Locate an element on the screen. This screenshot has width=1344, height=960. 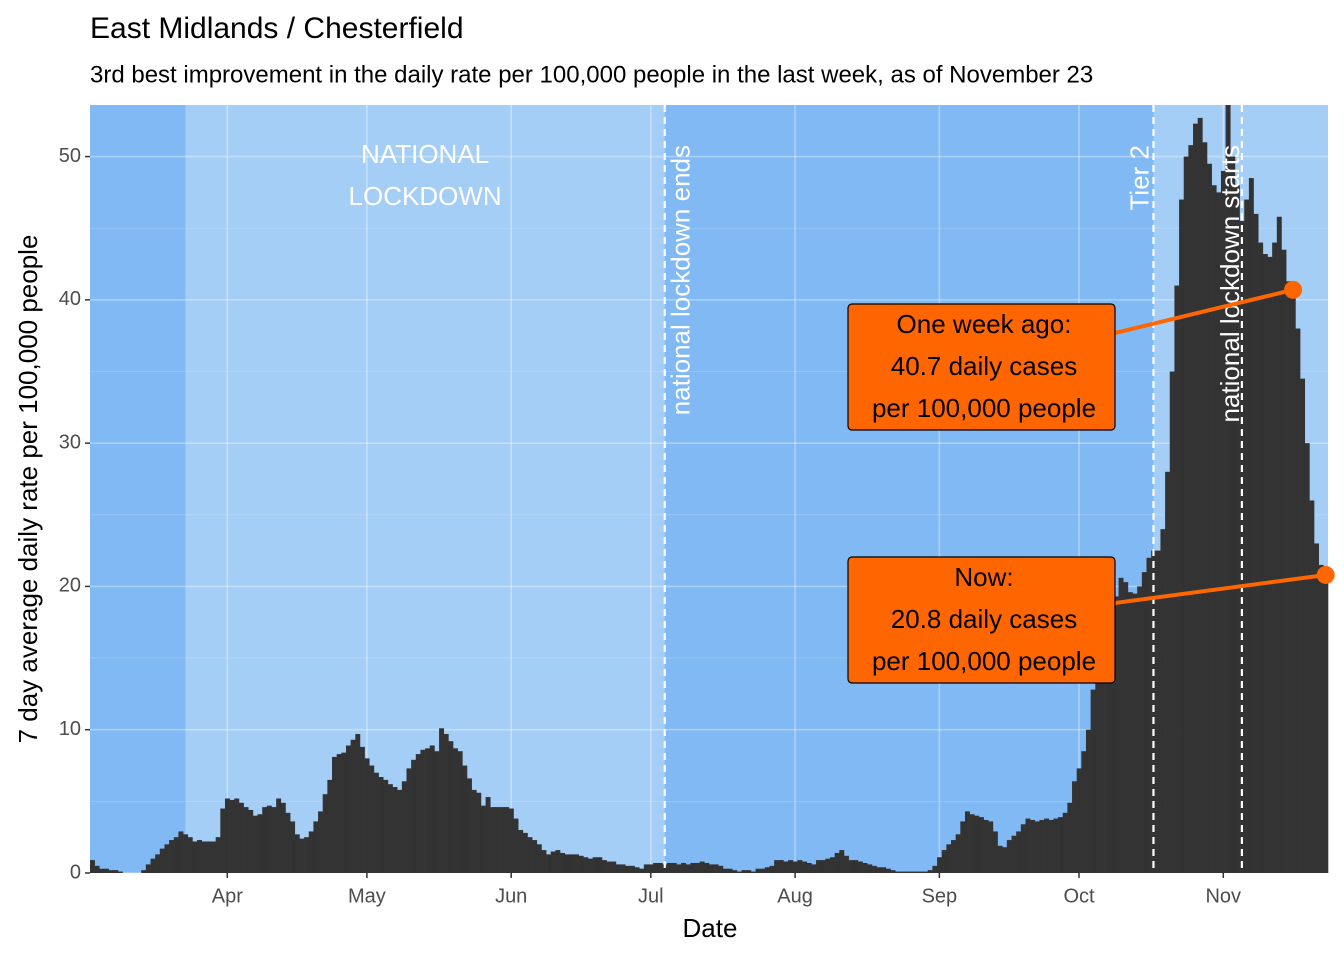
event-label: national lockdown ends is located at coordinates (681, 280).